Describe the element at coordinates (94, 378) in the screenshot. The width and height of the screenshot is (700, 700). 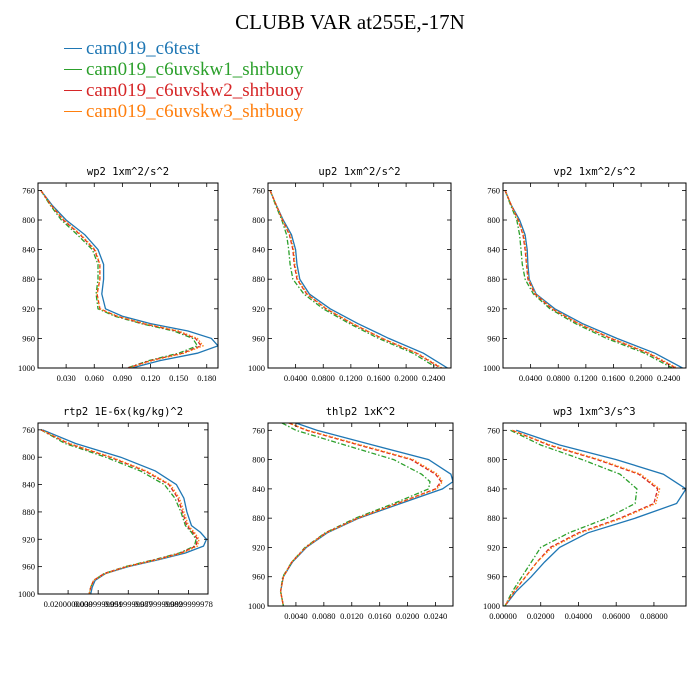
I see `x-tick-label: 0.060` at that location.